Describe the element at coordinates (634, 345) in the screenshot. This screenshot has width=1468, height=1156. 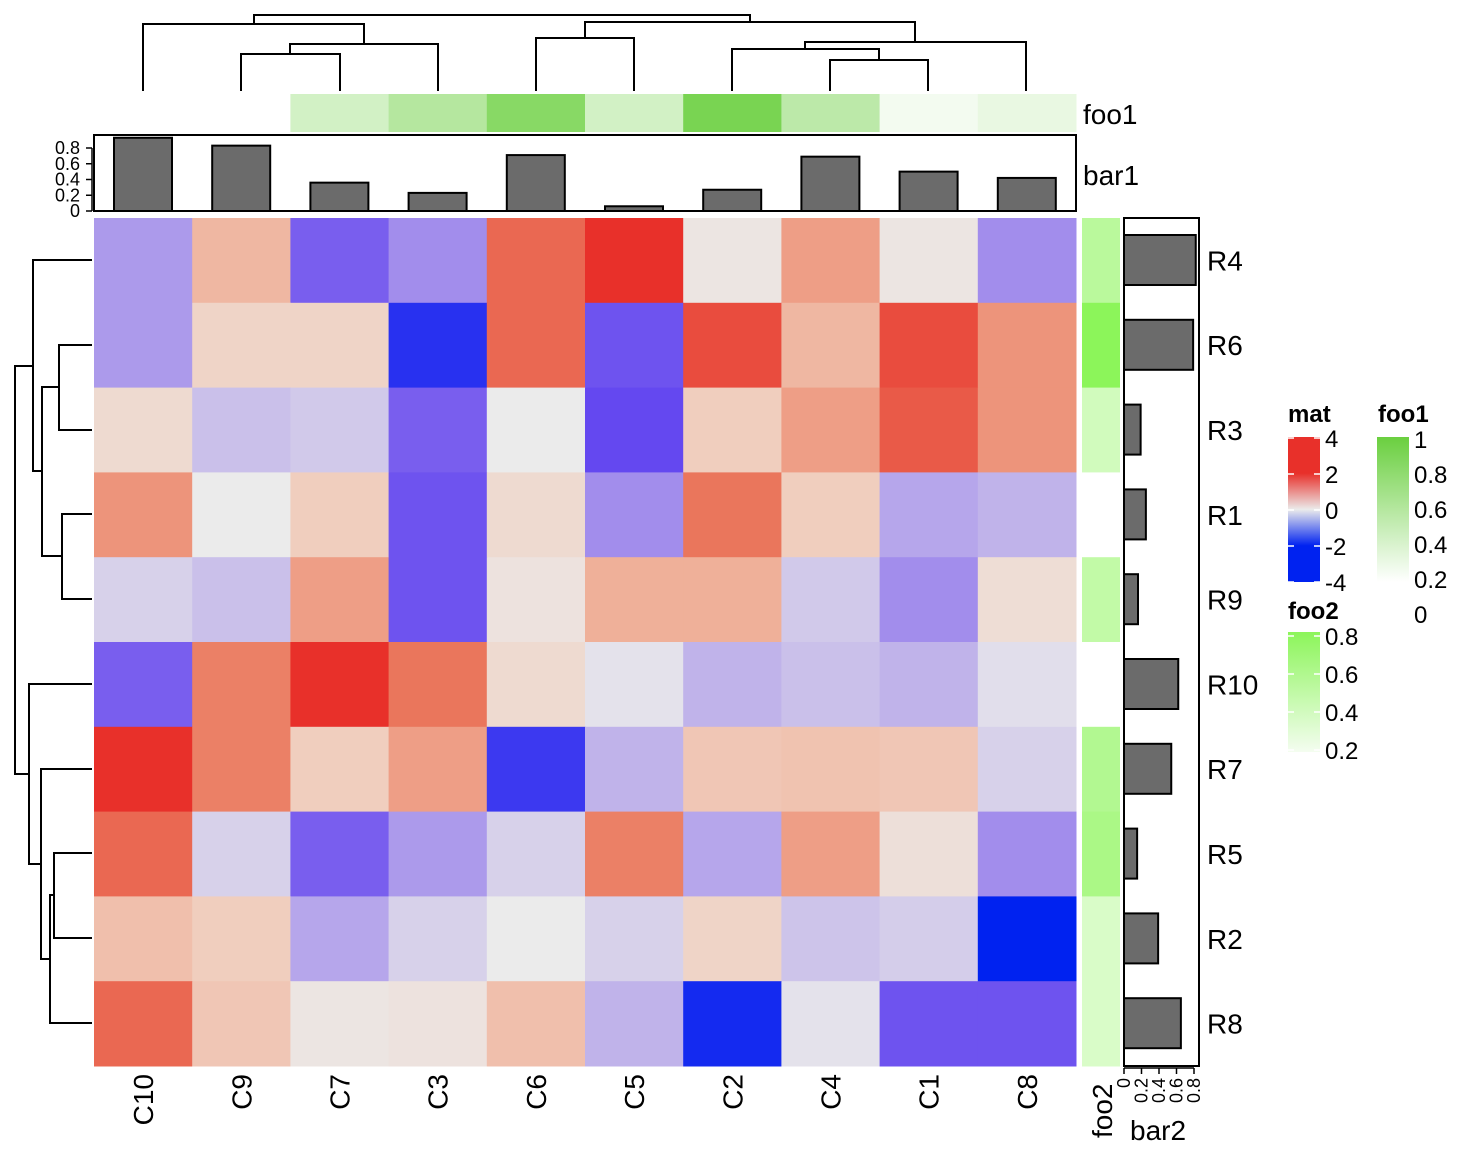
I see `heatmap-cell-R6-C5` at that location.